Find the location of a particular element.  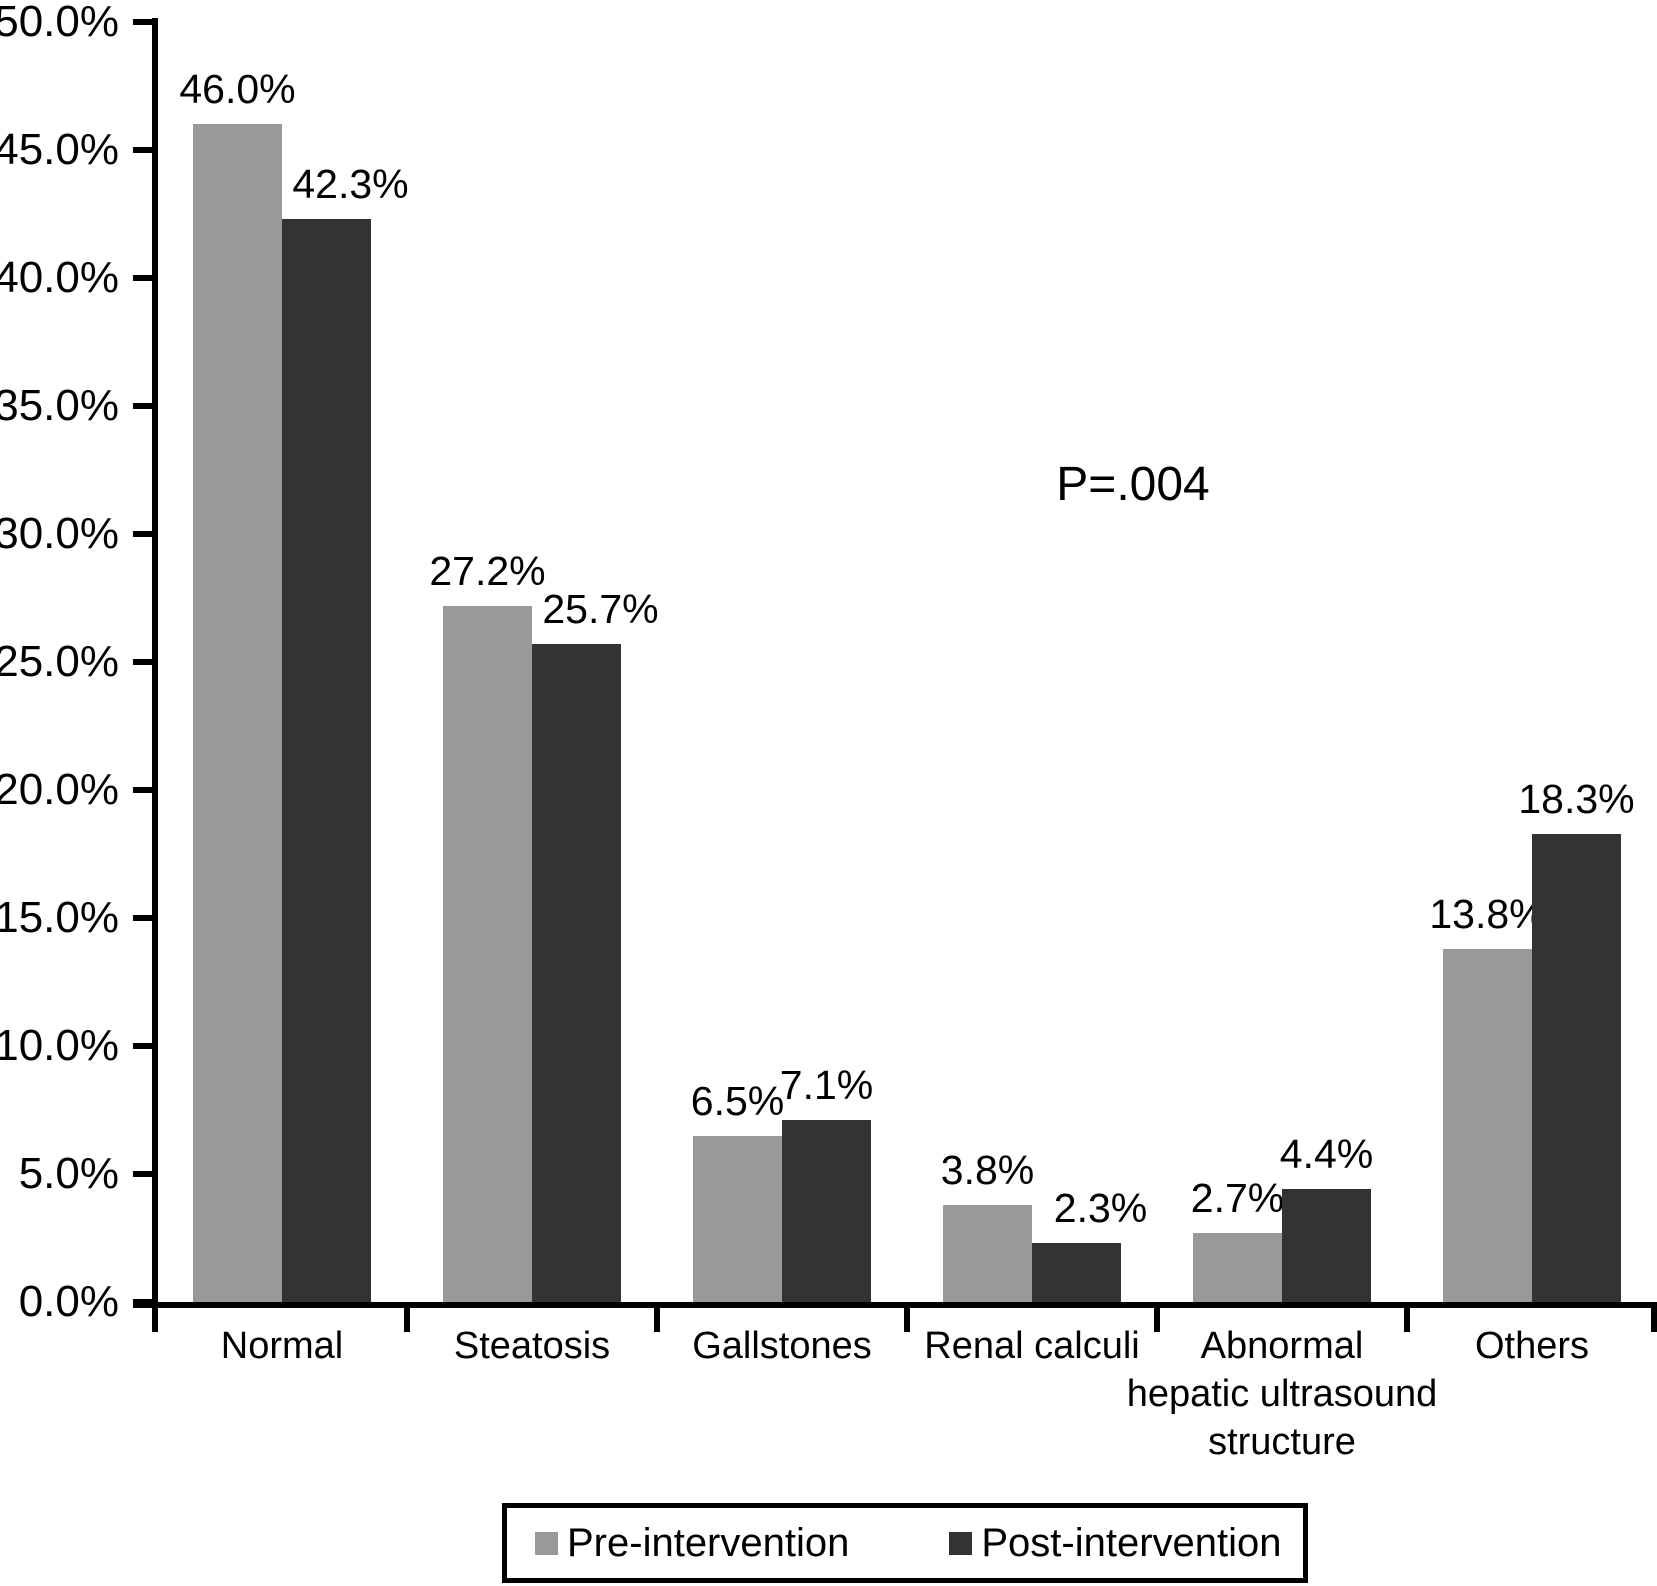

bar-value-label: 42.3% is located at coordinates (350, 184).